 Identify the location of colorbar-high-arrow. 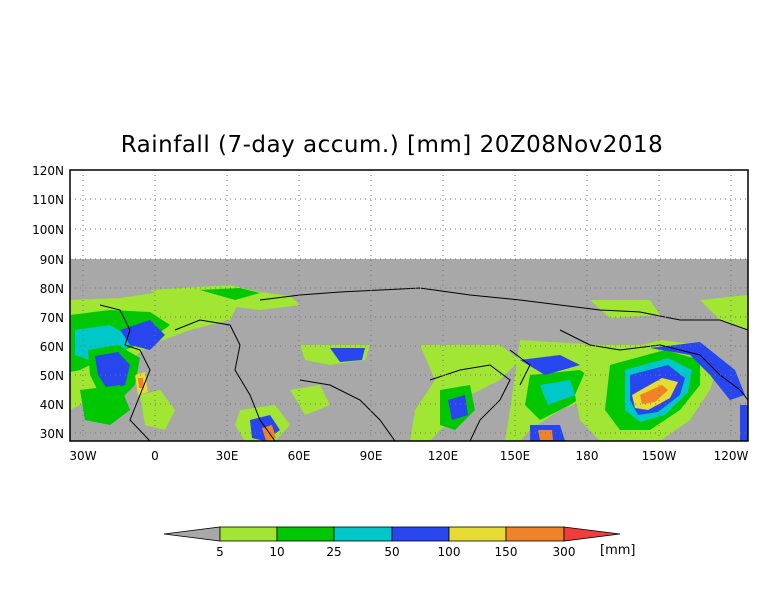
(592, 534).